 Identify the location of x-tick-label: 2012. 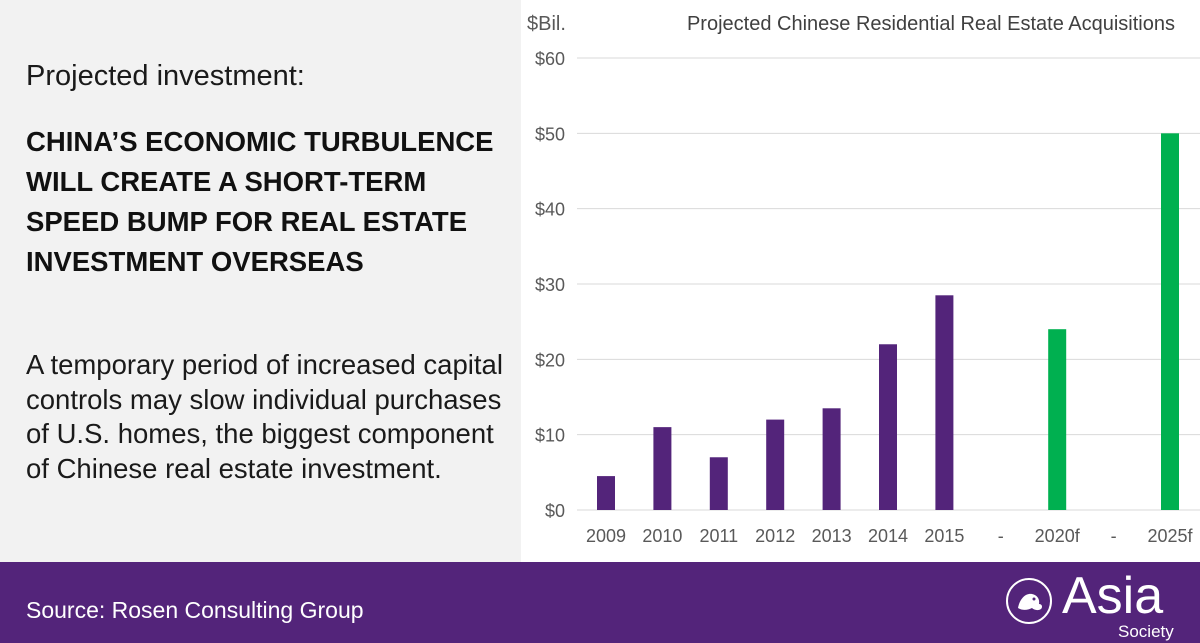
(775, 536).